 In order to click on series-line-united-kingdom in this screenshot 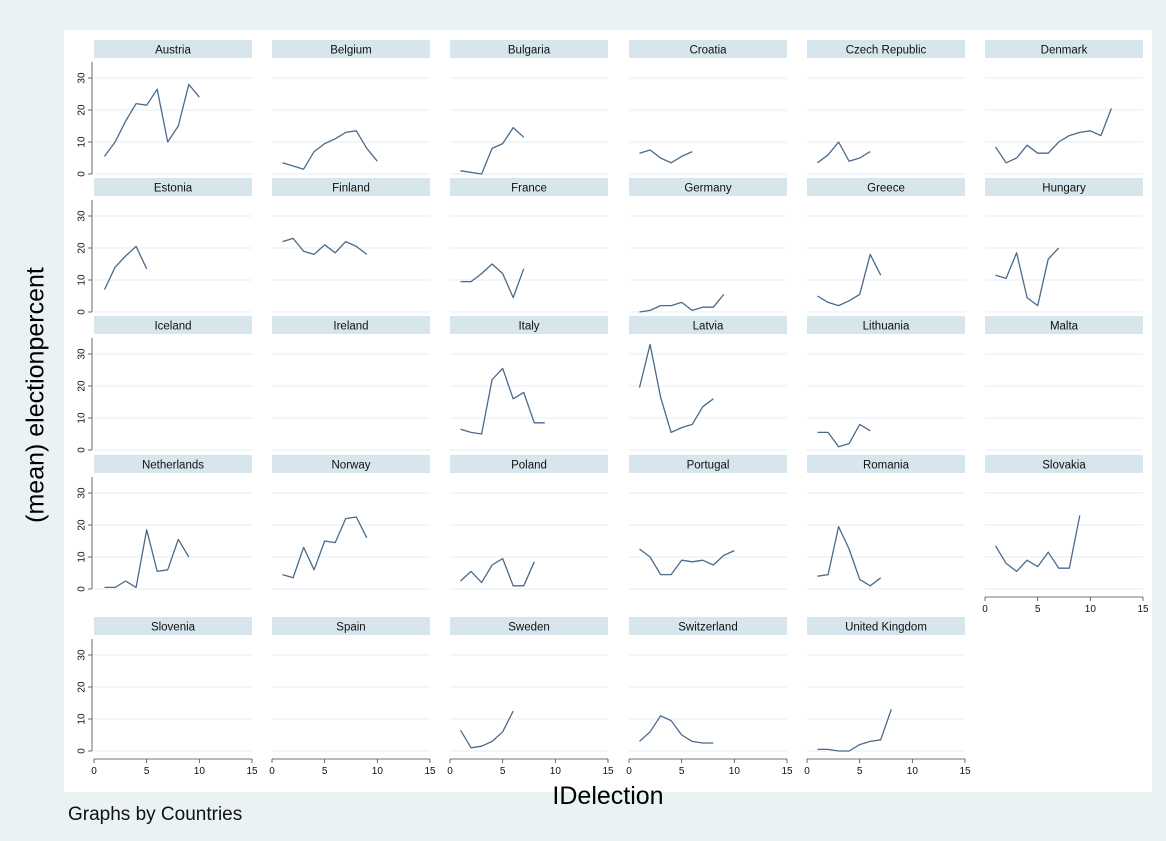, I will do `click(854, 730)`.